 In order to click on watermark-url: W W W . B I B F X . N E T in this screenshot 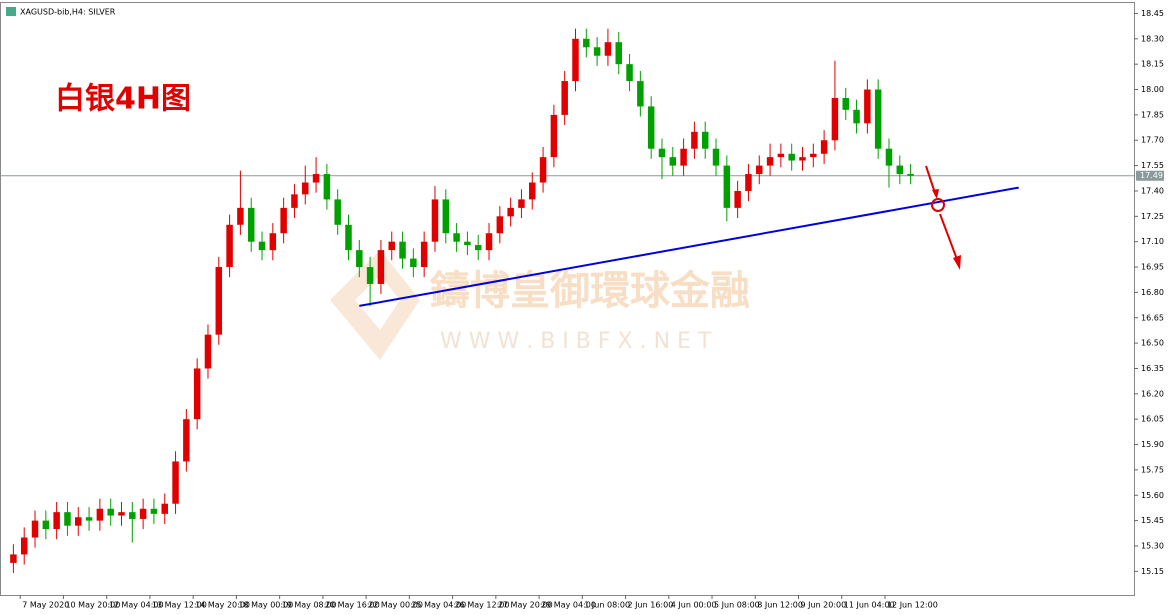, I will do `click(576, 341)`.